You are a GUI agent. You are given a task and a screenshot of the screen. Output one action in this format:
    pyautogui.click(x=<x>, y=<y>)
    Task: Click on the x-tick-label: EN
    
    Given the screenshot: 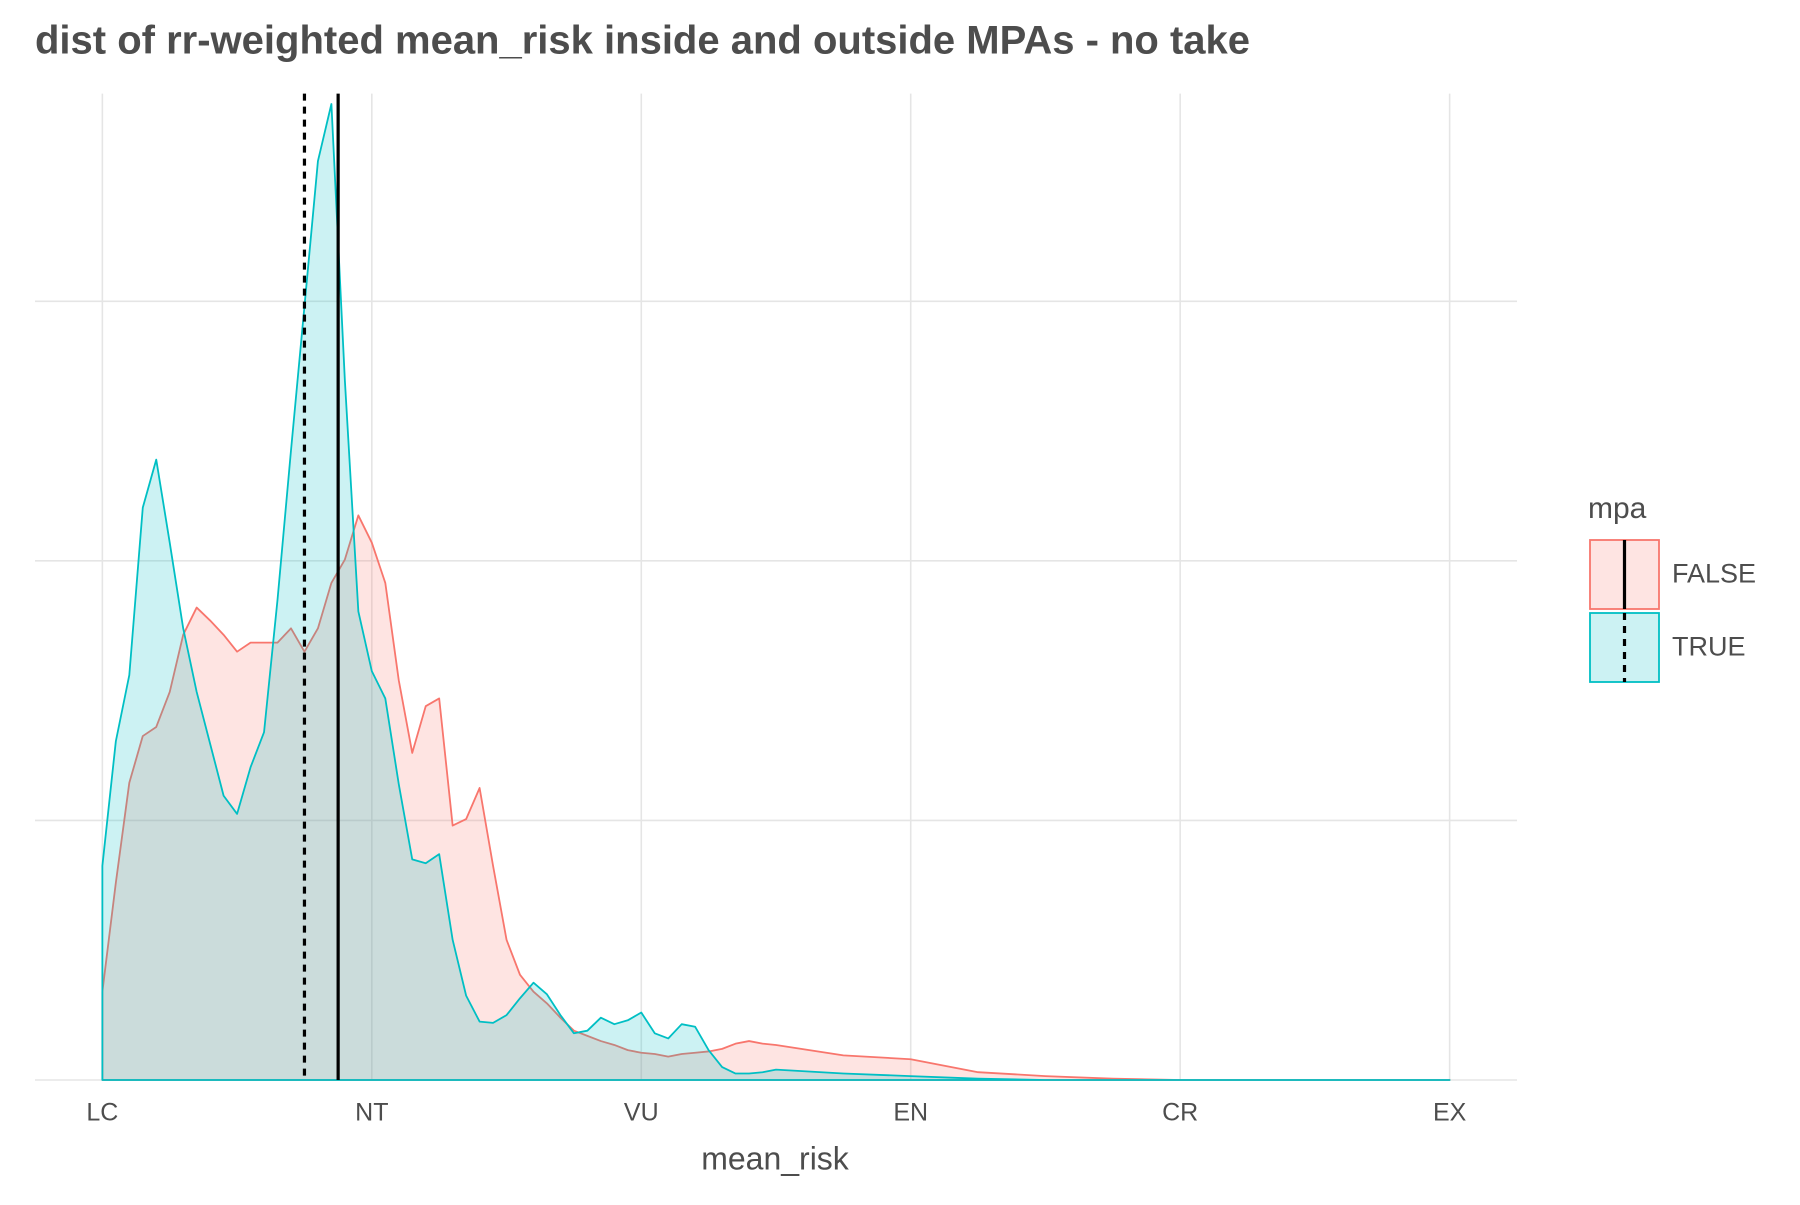 What is the action you would take?
    pyautogui.click(x=910, y=1113)
    